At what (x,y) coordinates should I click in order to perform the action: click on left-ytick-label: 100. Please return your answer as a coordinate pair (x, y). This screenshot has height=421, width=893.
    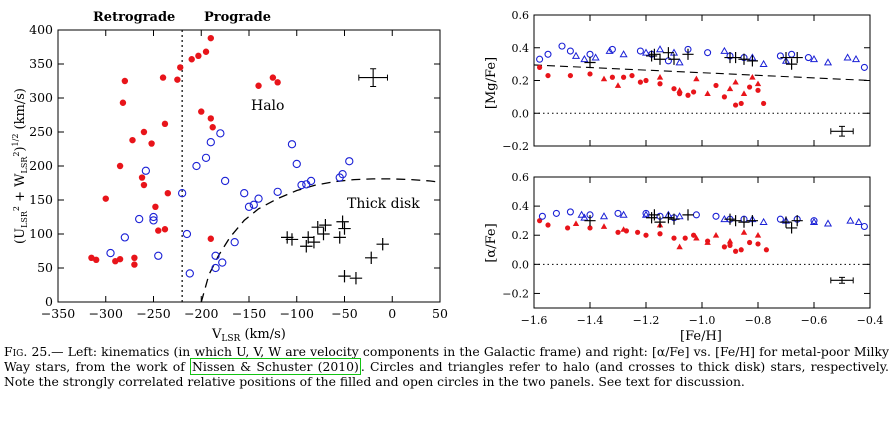
    Looking at the image, I should click on (41, 233).